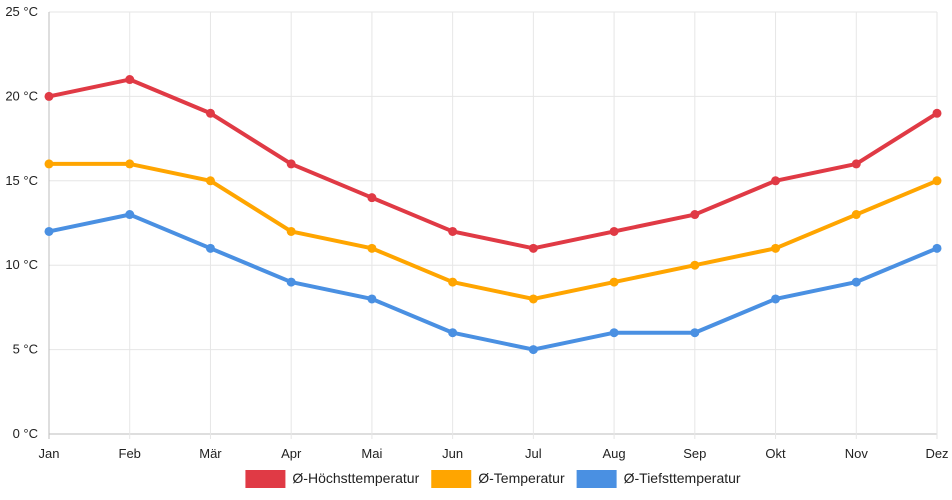  What do you see at coordinates (936, 453) in the screenshot?
I see `x-tick-label: Dez` at bounding box center [936, 453].